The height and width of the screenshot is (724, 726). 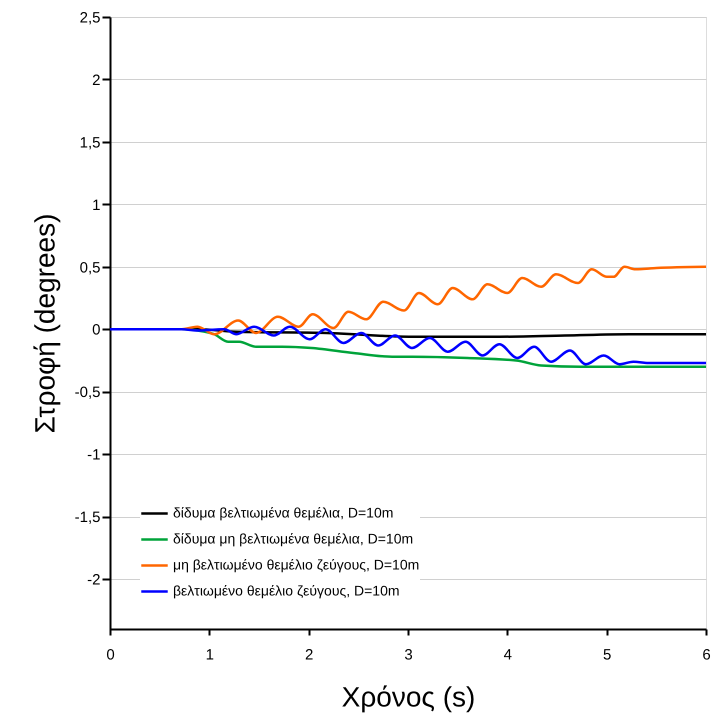 I want to click on y-tick-label: -0,5, so click(x=87, y=393).